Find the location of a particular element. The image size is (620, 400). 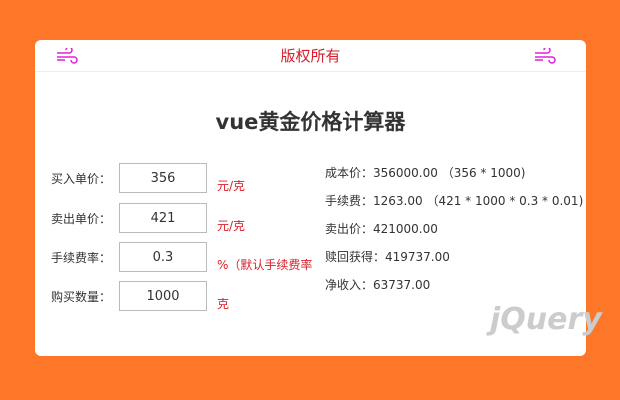

quantity-row: 购买数量： 克 is located at coordinates (140, 296).